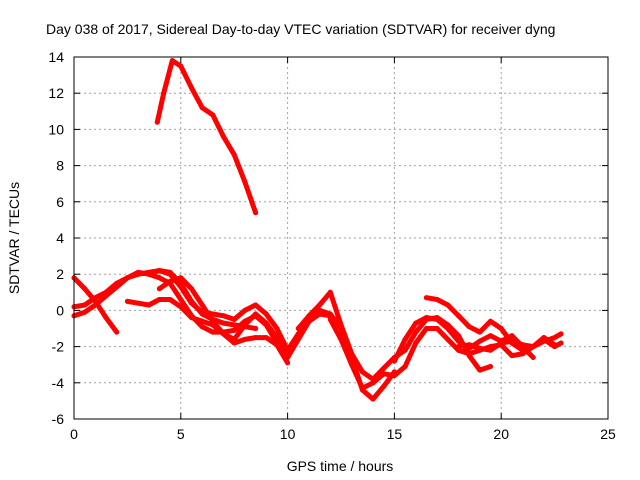 This screenshot has width=640, height=480. What do you see at coordinates (60, 310) in the screenshot?
I see `y-tick-label: 0` at bounding box center [60, 310].